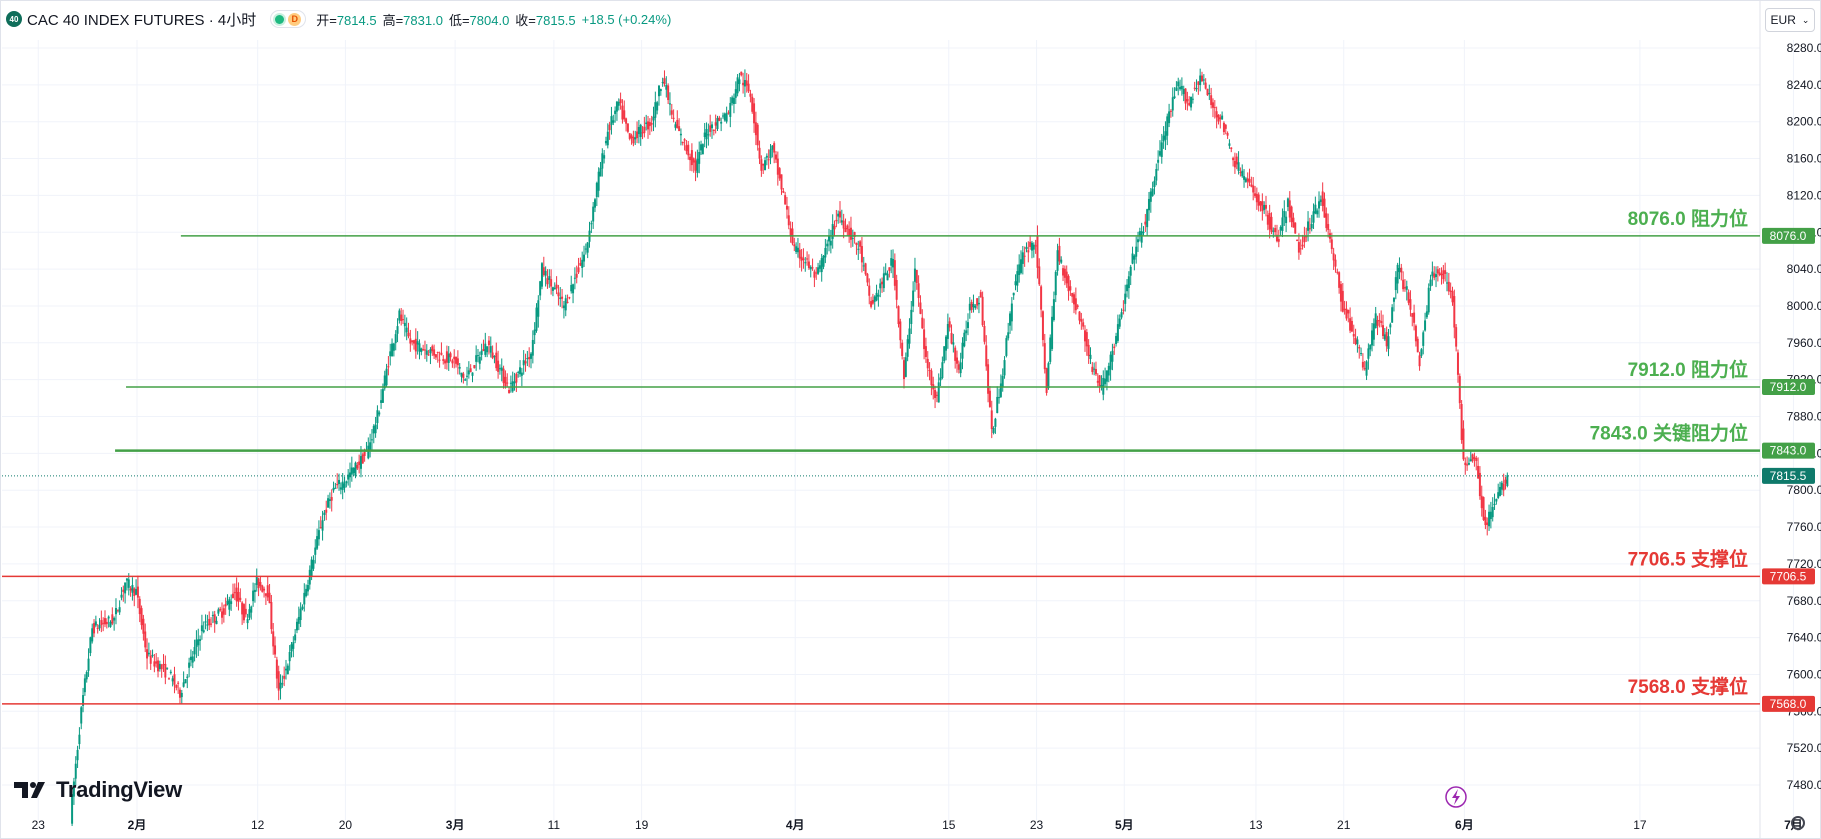 Image resolution: width=1821 pixels, height=839 pixels. I want to click on support-price-tag, so click(1788, 703).